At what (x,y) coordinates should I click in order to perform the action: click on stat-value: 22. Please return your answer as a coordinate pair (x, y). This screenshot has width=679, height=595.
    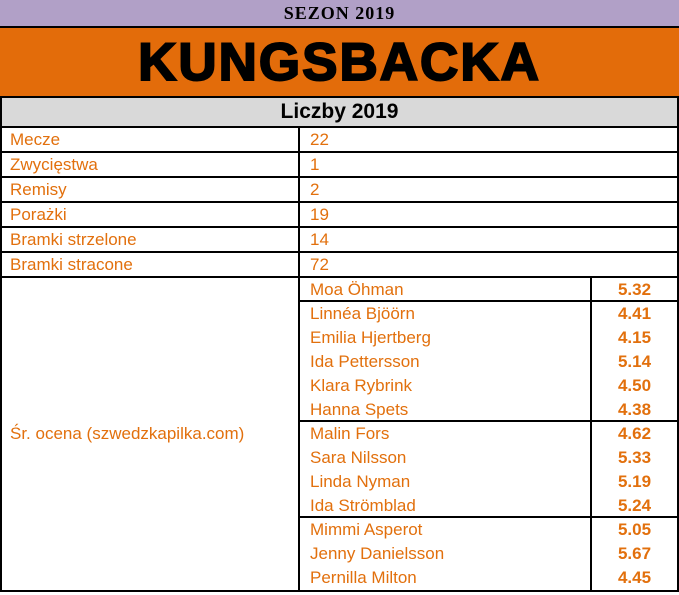
    Looking at the image, I should click on (319, 139).